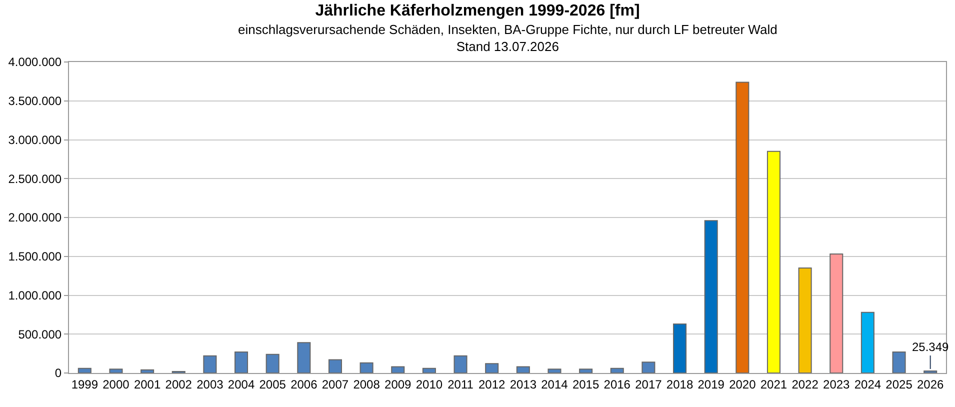  I want to click on x-tick-label: 2003, so click(210, 384).